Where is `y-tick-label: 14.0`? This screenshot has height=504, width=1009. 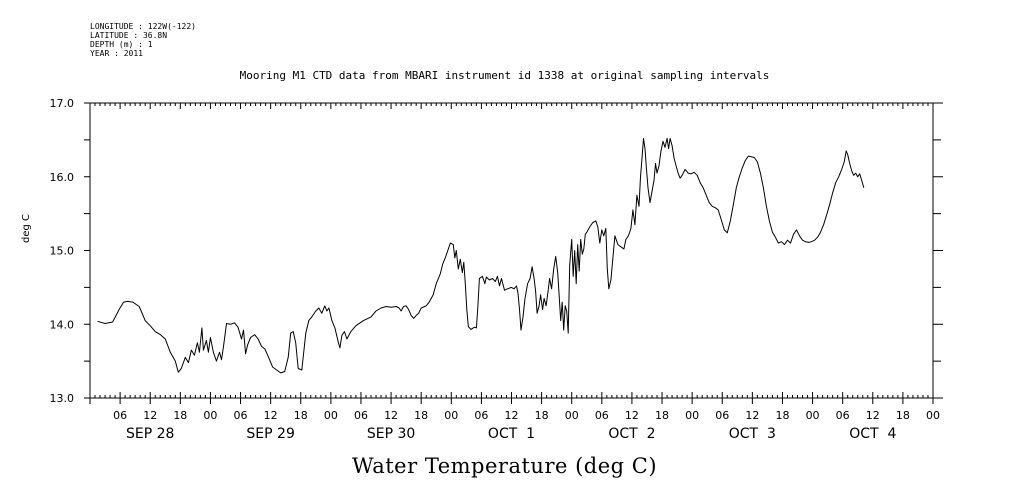 y-tick-label: 14.0 is located at coordinates (62, 324).